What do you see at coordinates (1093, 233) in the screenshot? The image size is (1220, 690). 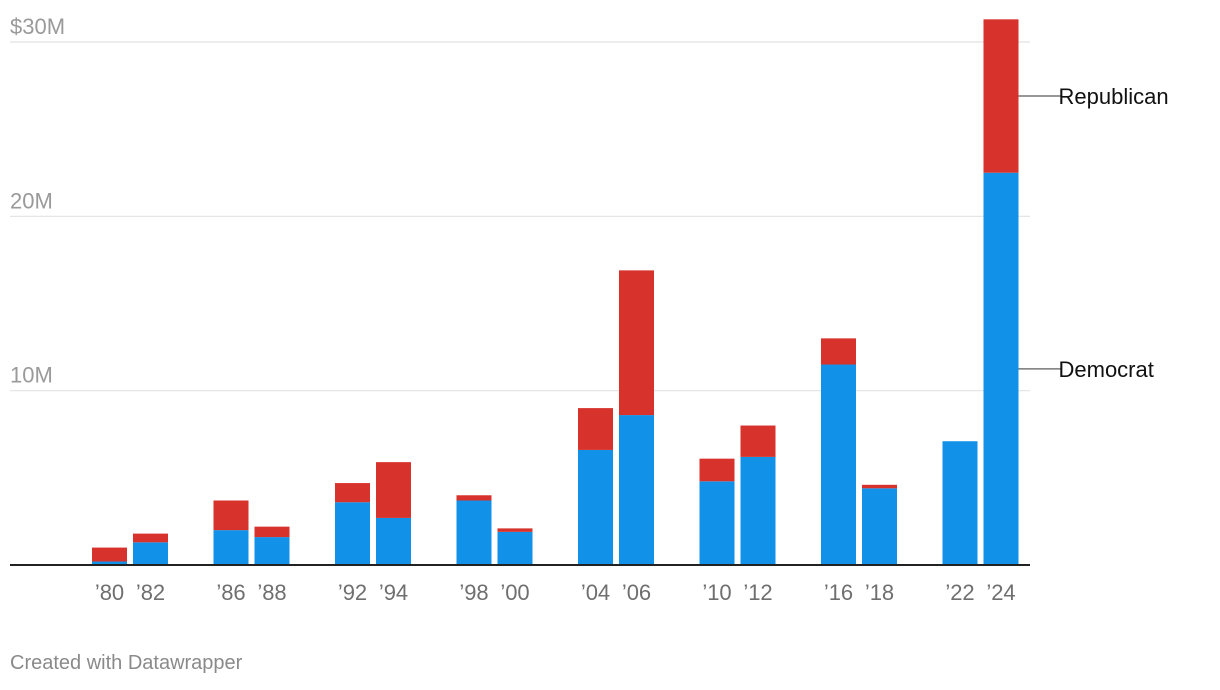 I see `legend: Democrat Republican` at bounding box center [1093, 233].